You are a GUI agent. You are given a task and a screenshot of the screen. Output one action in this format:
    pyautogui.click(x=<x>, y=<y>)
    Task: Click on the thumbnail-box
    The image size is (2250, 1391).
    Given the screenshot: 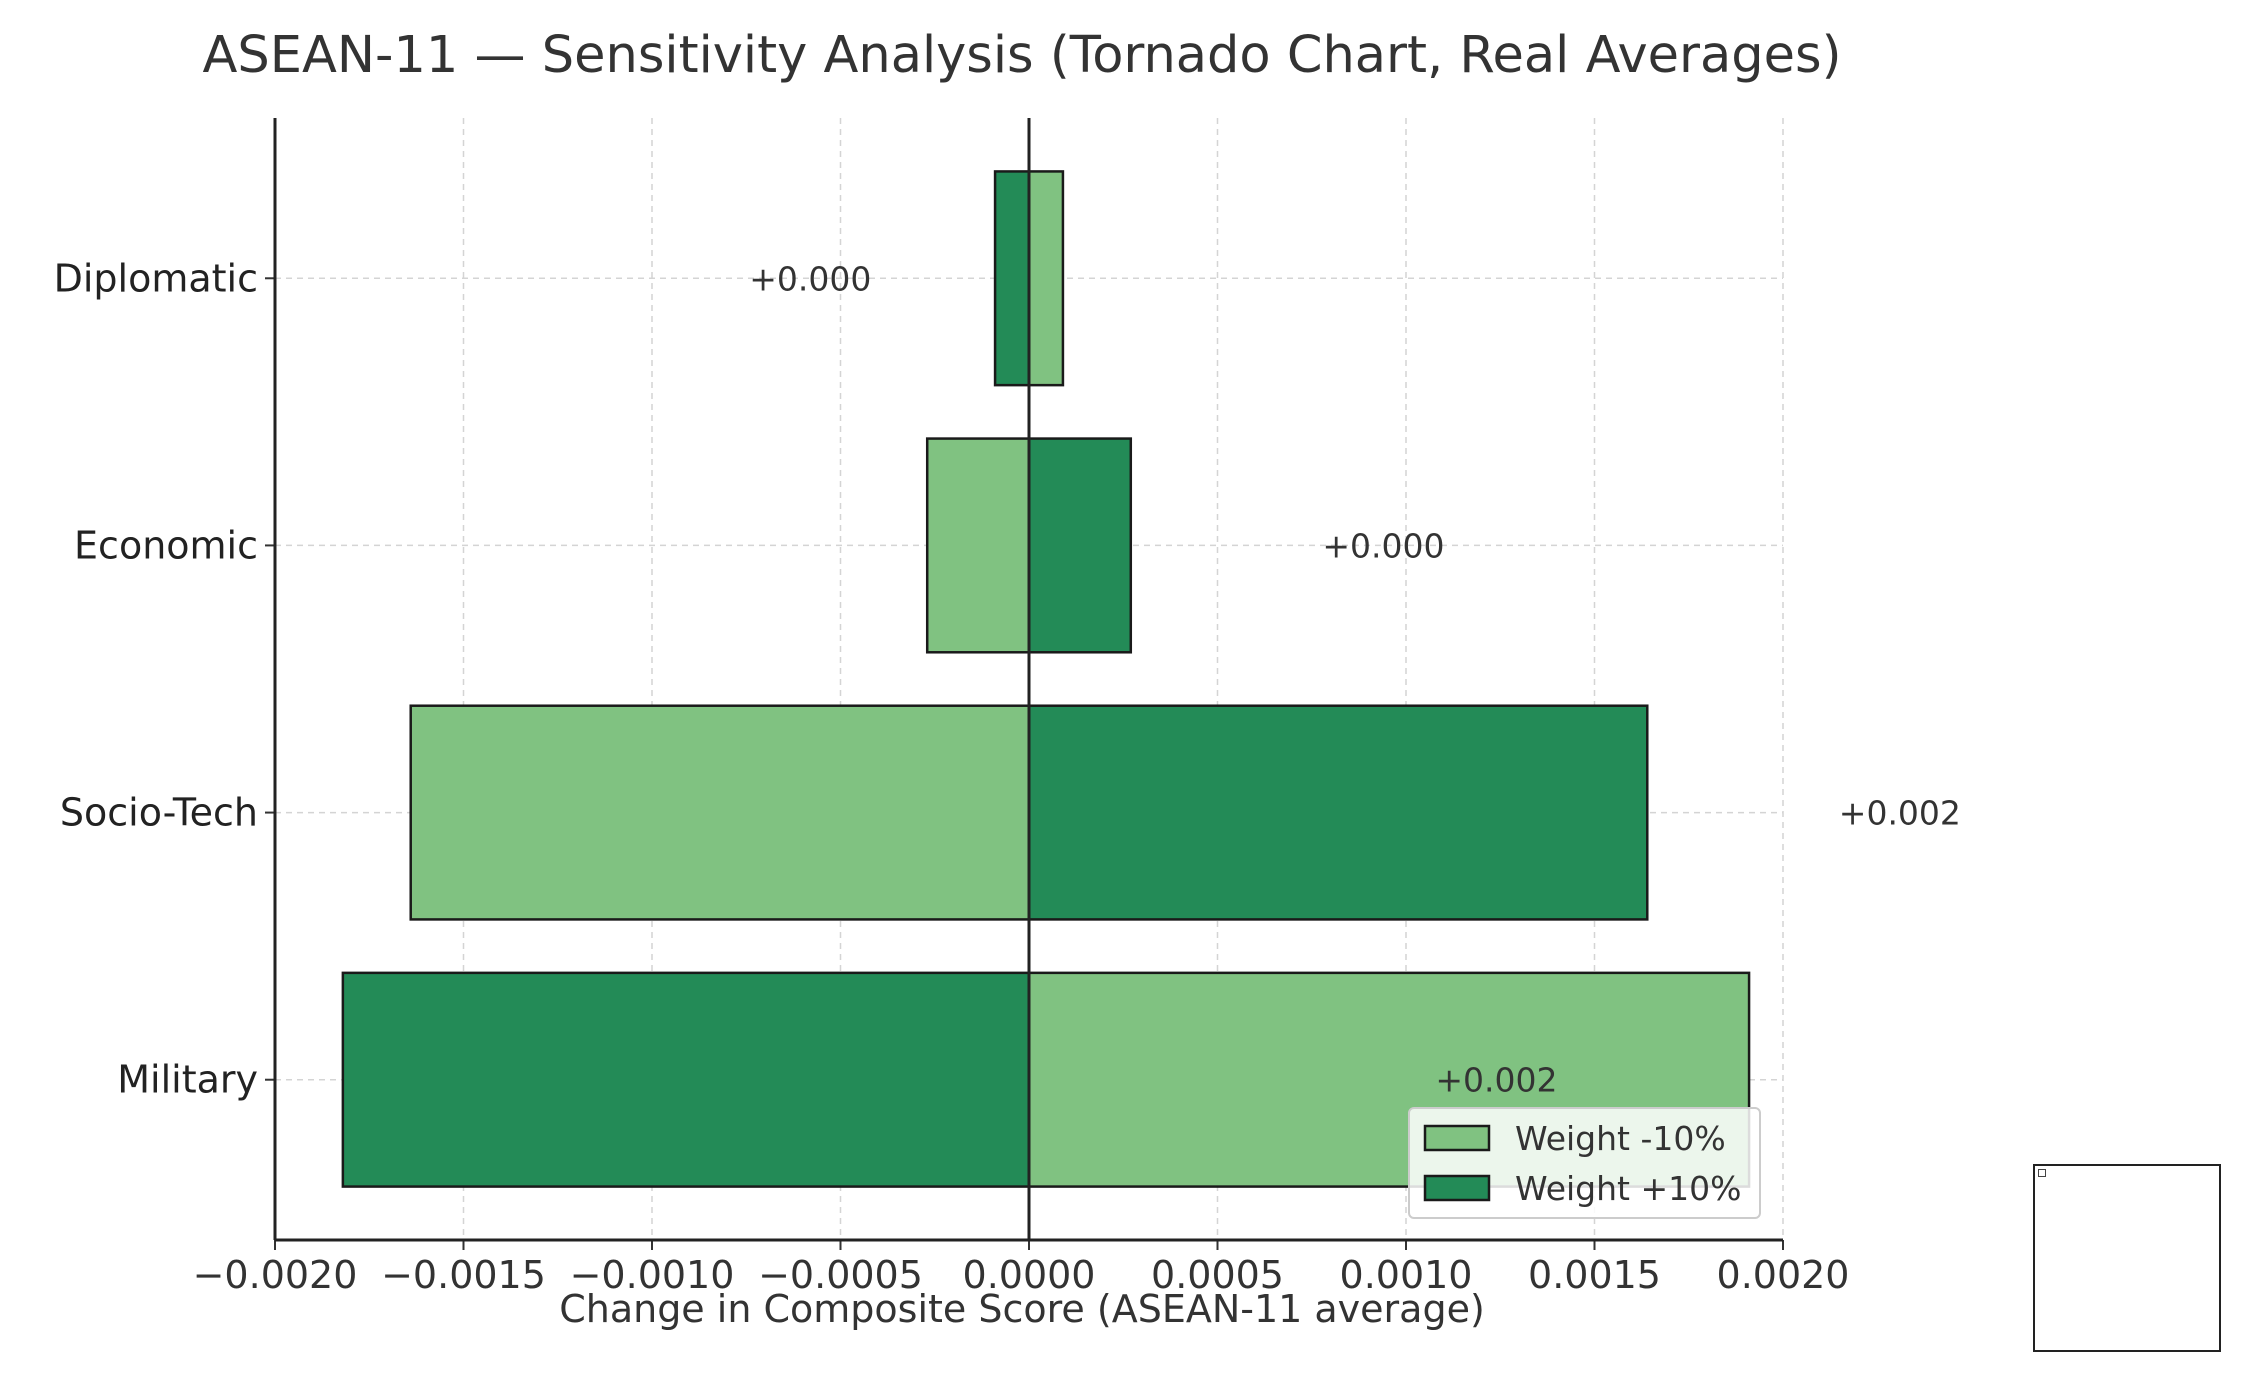 What is the action you would take?
    pyautogui.click(x=2127, y=1258)
    